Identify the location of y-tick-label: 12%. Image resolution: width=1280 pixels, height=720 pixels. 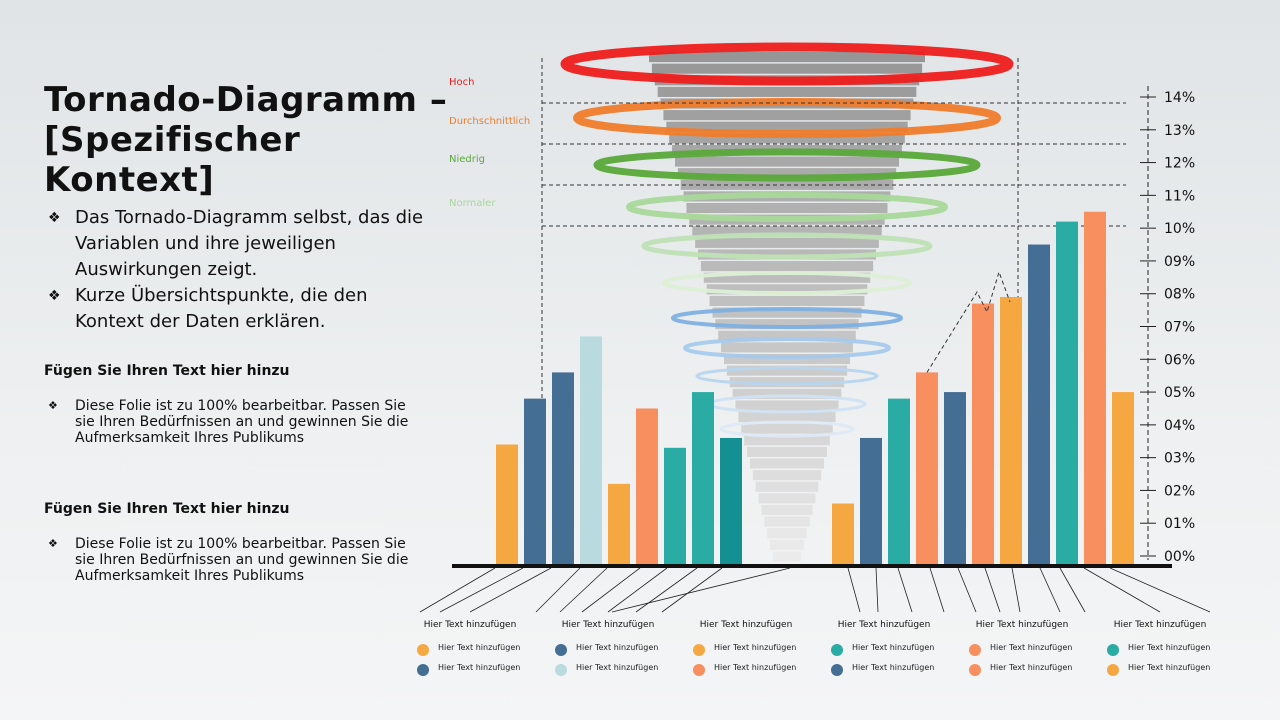
(1179, 164).